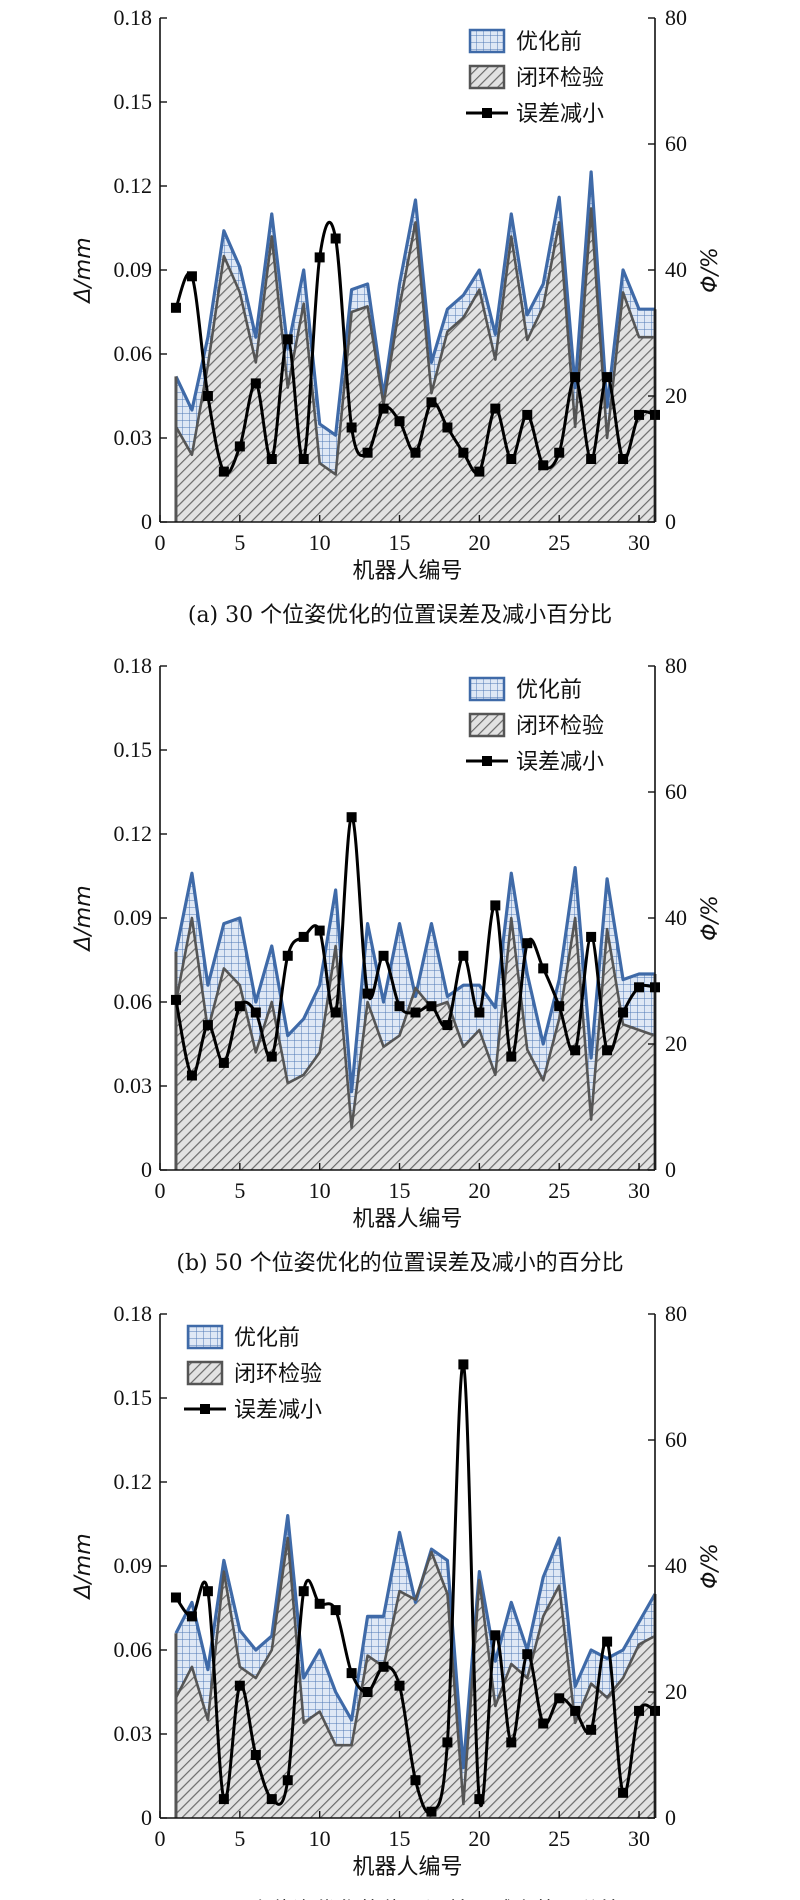 This screenshot has width=800, height=1900. Describe the element at coordinates (676, 917) in the screenshot. I see `y2-tick-label: 40` at that location.